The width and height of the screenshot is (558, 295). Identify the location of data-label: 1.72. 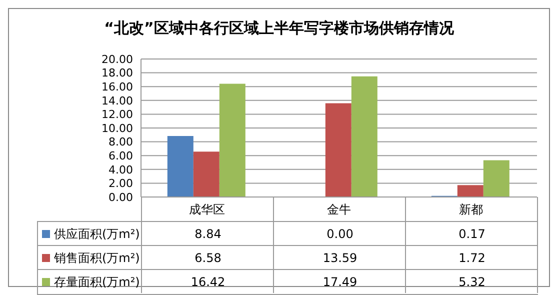
(472, 258).